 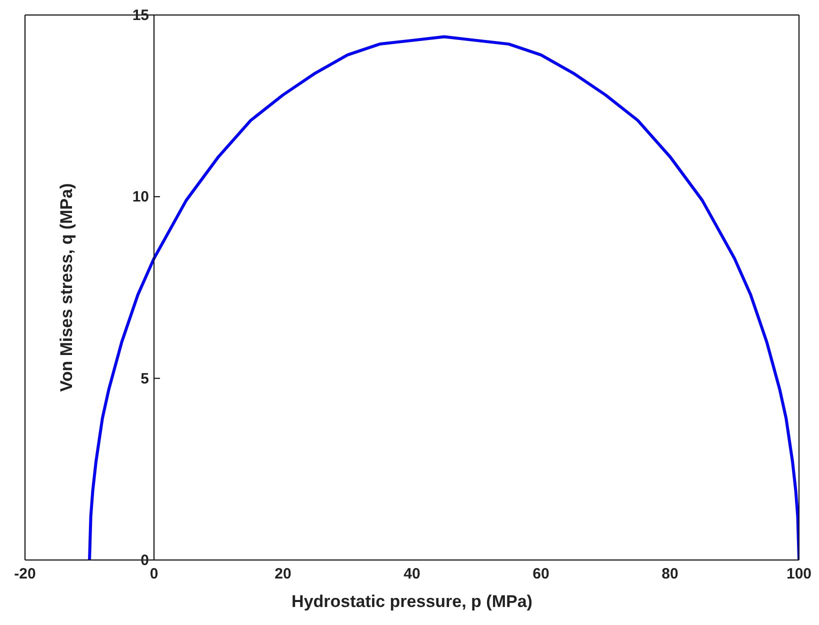 I want to click on x-tick-label: -20, so click(x=25, y=574).